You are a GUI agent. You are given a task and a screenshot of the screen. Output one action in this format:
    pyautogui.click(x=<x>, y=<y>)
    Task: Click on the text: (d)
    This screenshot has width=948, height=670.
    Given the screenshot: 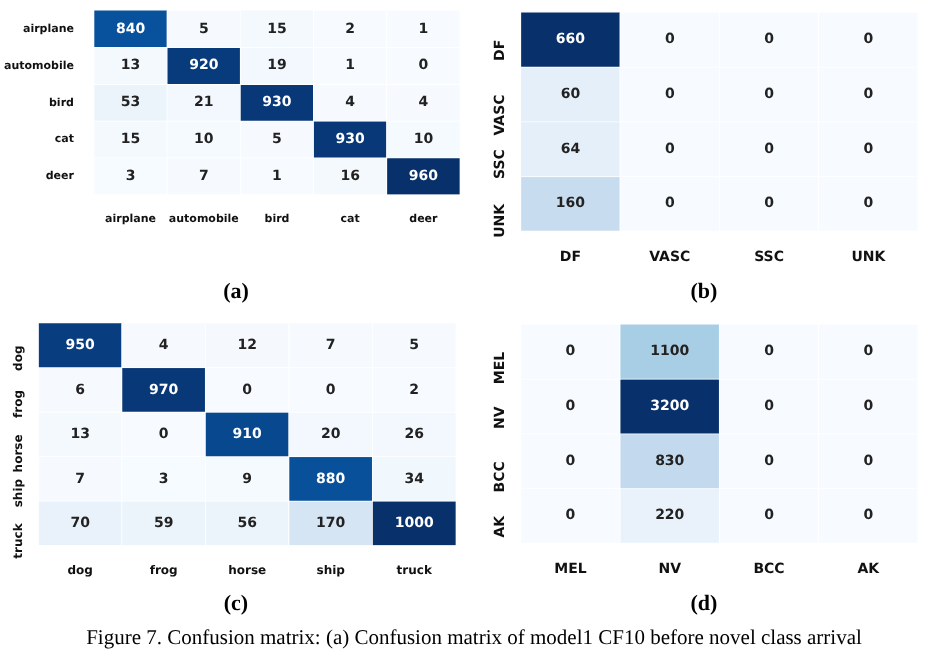 What is the action you would take?
    pyautogui.click(x=704, y=604)
    